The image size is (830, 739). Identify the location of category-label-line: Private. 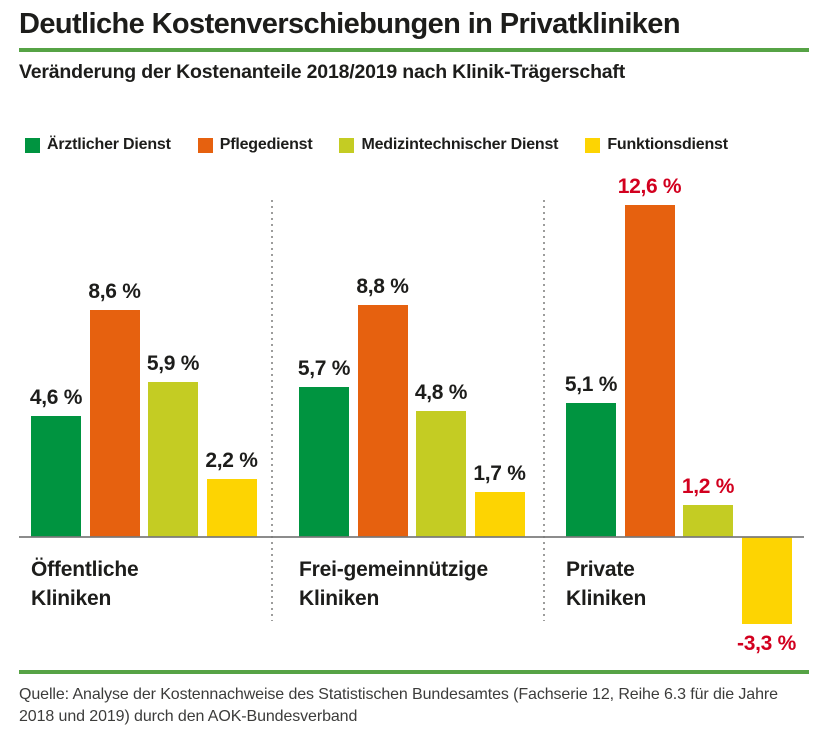
(600, 569).